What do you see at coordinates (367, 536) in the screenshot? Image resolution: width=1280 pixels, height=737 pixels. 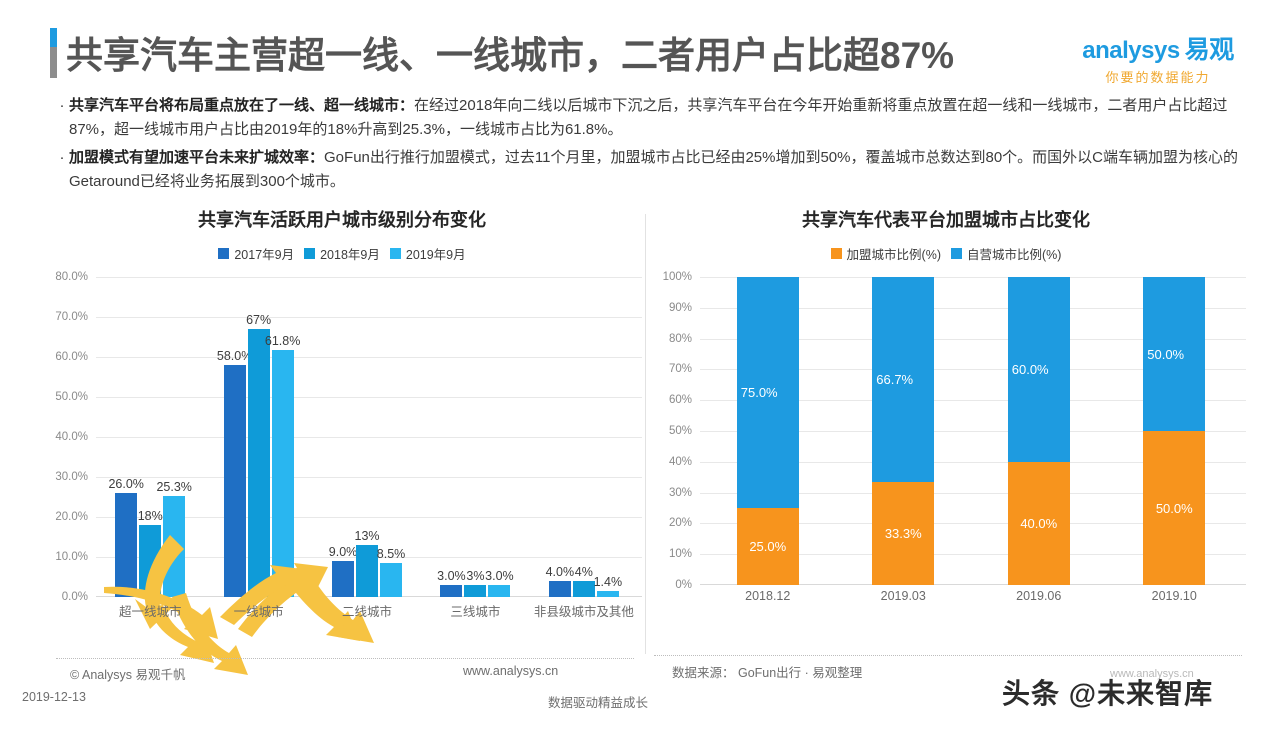 I see `bar-value-label: 13%` at bounding box center [367, 536].